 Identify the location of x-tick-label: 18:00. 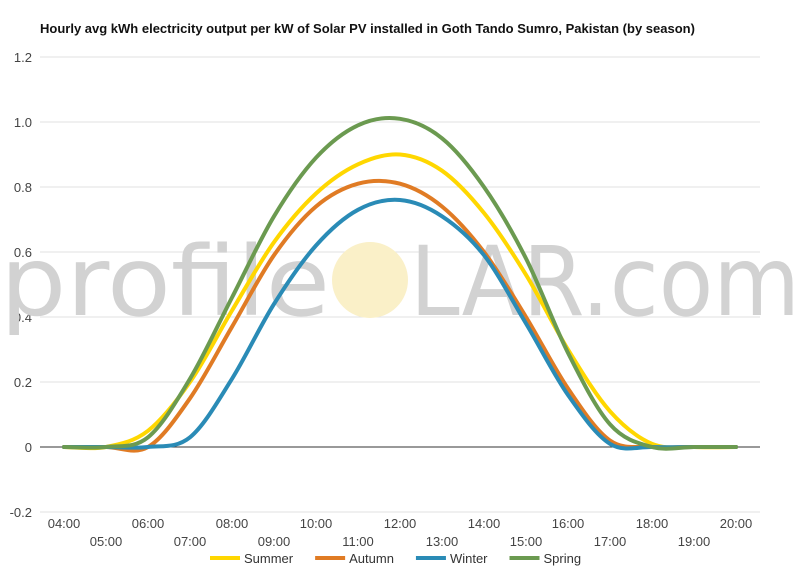
(652, 523).